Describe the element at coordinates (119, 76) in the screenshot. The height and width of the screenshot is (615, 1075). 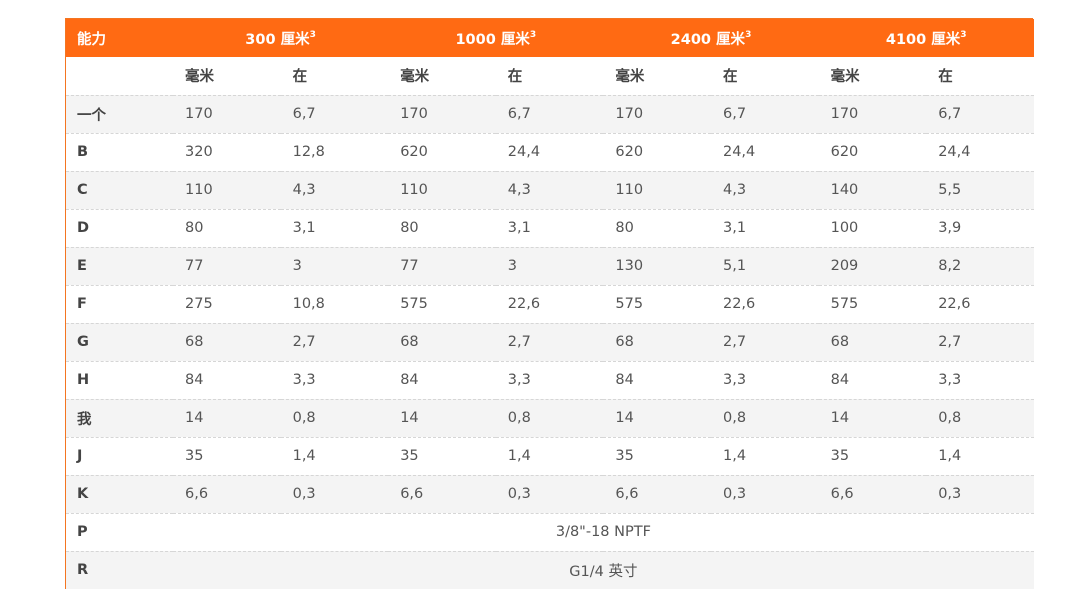
I see `unit-row-empty` at that location.